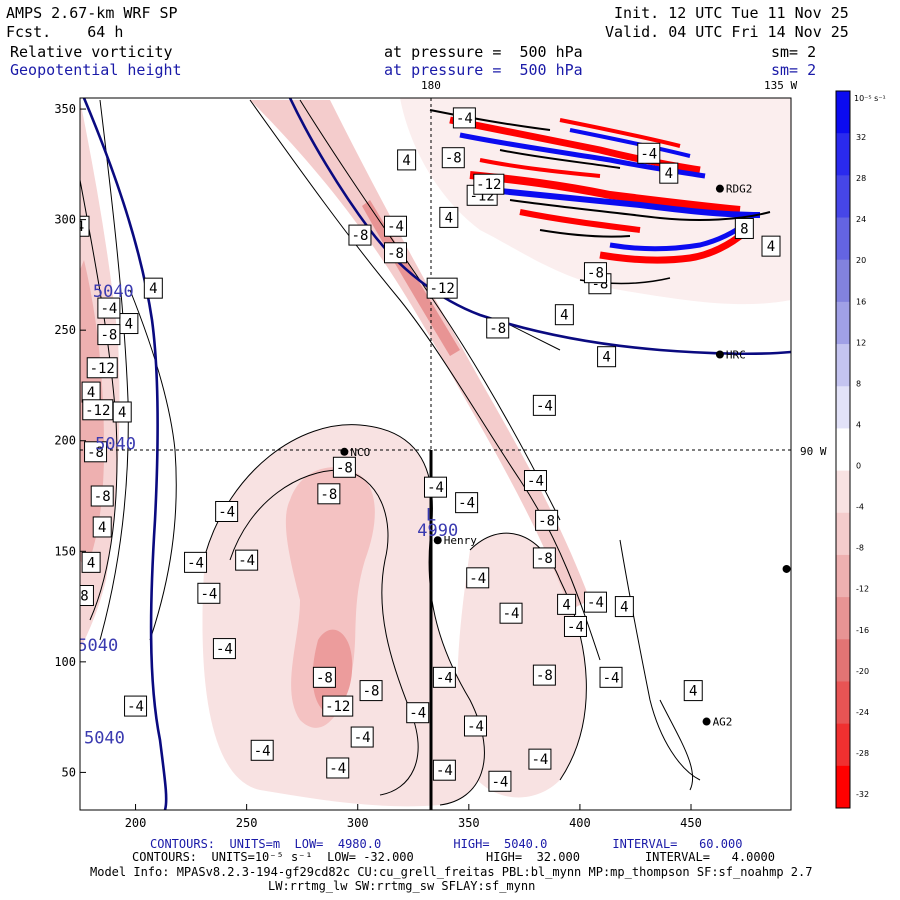 This screenshot has height=900, width=900. Describe the element at coordinates (723, 722) in the screenshot. I see `station-label: AG2` at that location.